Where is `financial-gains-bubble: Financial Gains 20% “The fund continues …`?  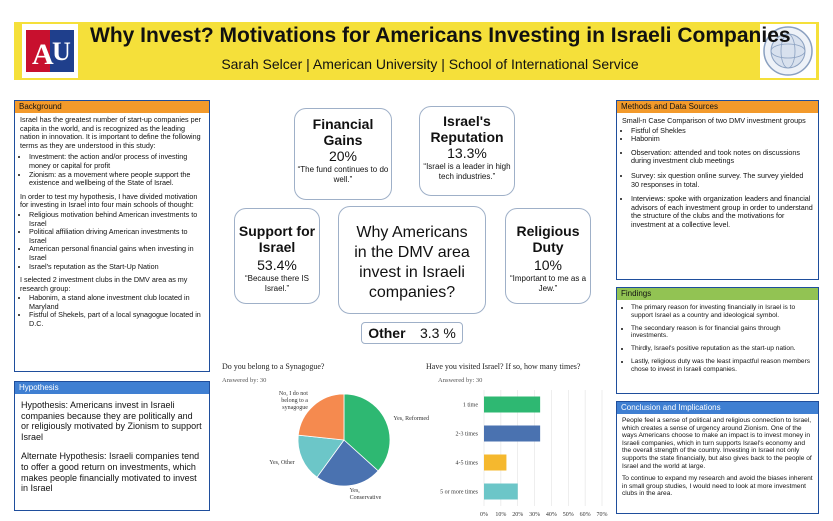 financial-gains-bubble: Financial Gains 20% “The fund continues … is located at coordinates (343, 154).